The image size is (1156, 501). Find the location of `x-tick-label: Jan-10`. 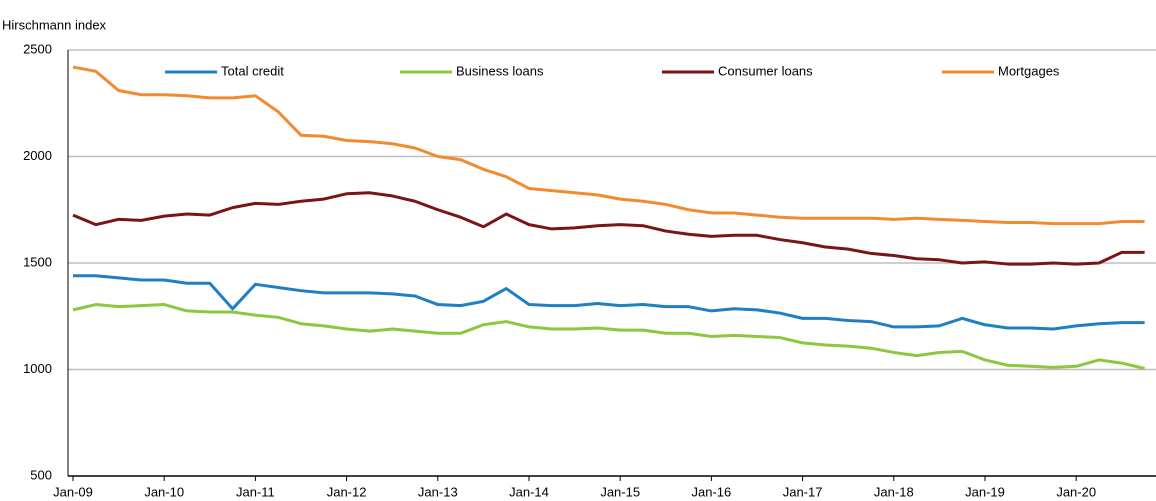

x-tick-label: Jan-10 is located at coordinates (164, 491).